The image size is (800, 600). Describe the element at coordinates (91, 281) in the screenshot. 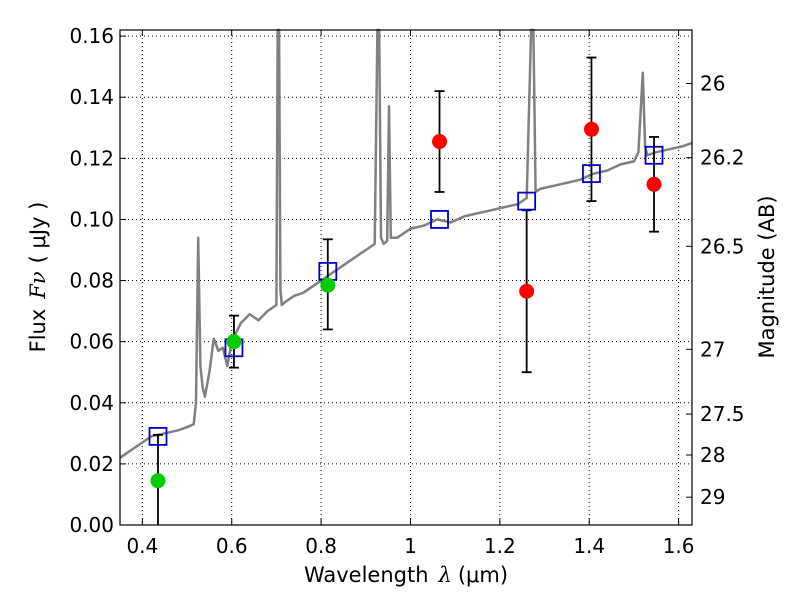

I see `y-tick-label: 0.08` at that location.